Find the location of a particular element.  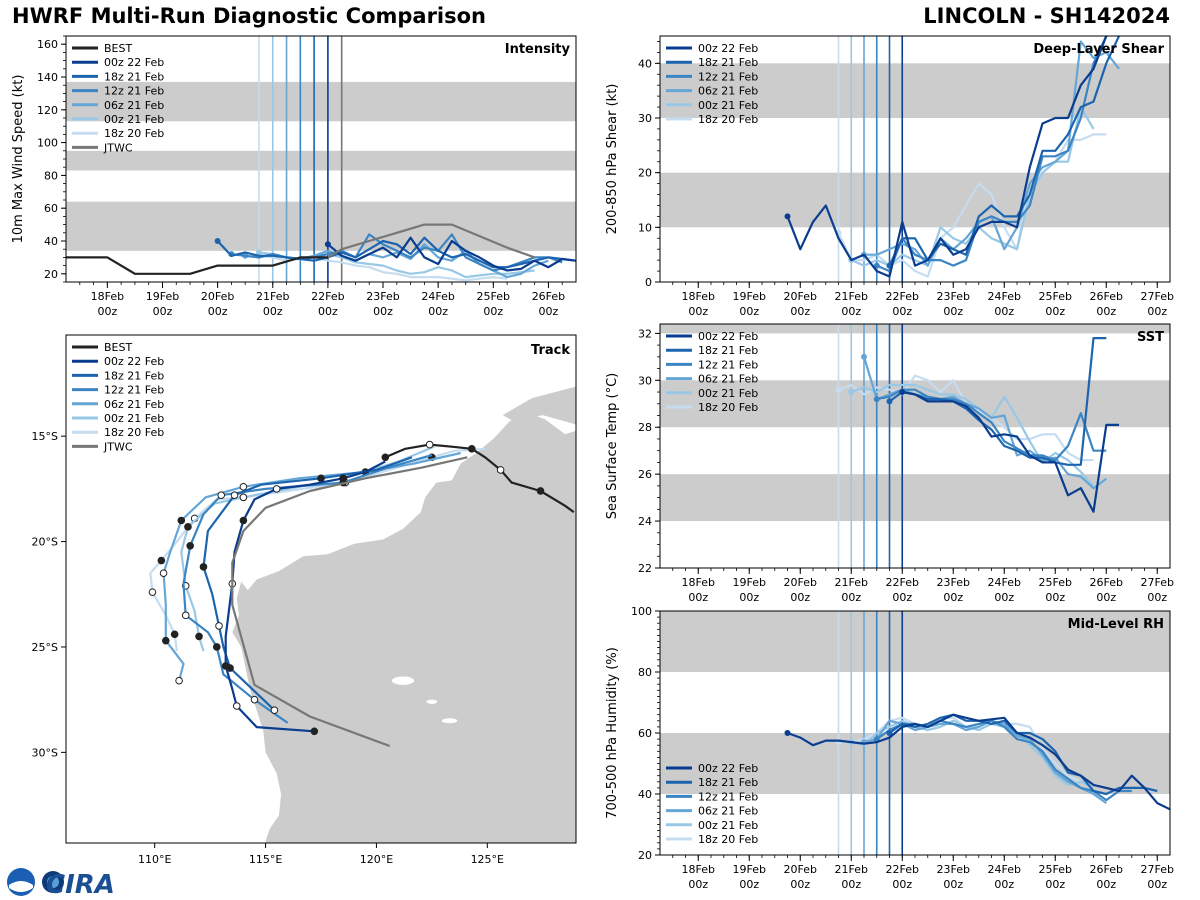

y-tick-label: 26 is located at coordinates (645, 474).